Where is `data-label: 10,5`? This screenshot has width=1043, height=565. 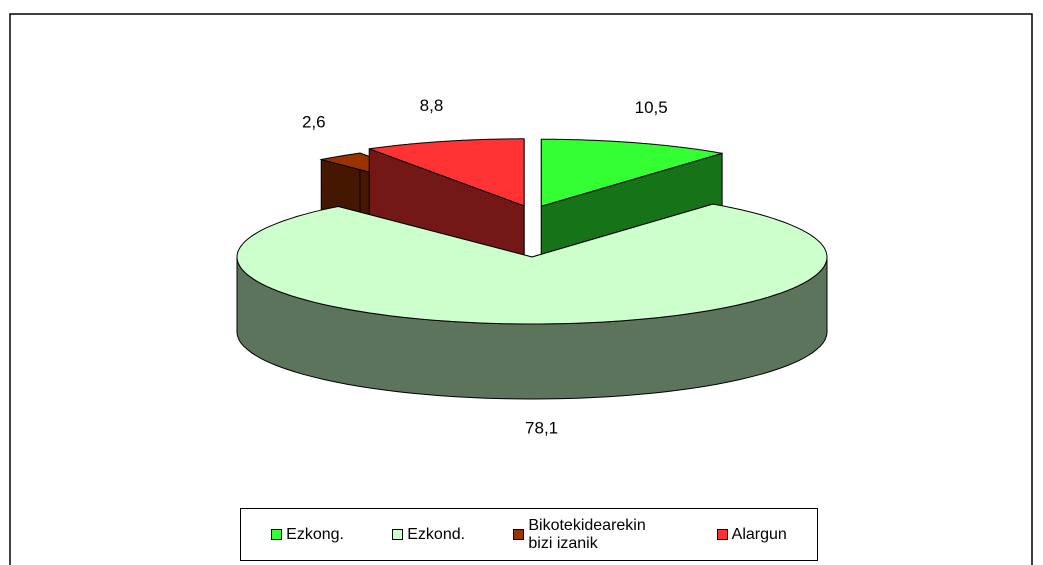
data-label: 10,5 is located at coordinates (651, 107).